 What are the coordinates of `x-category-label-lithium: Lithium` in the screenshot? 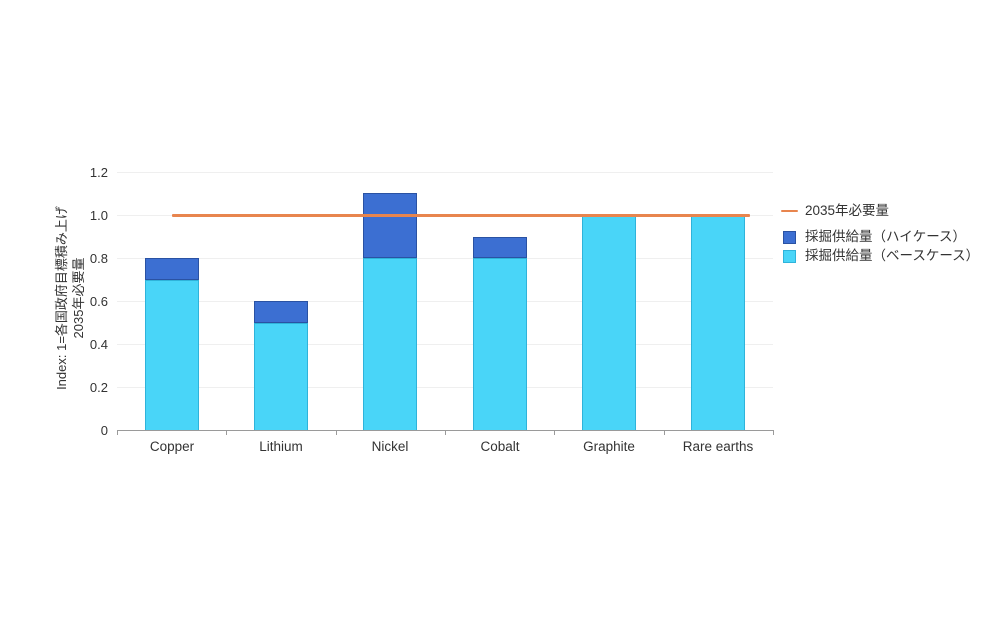 It's located at (281, 446).